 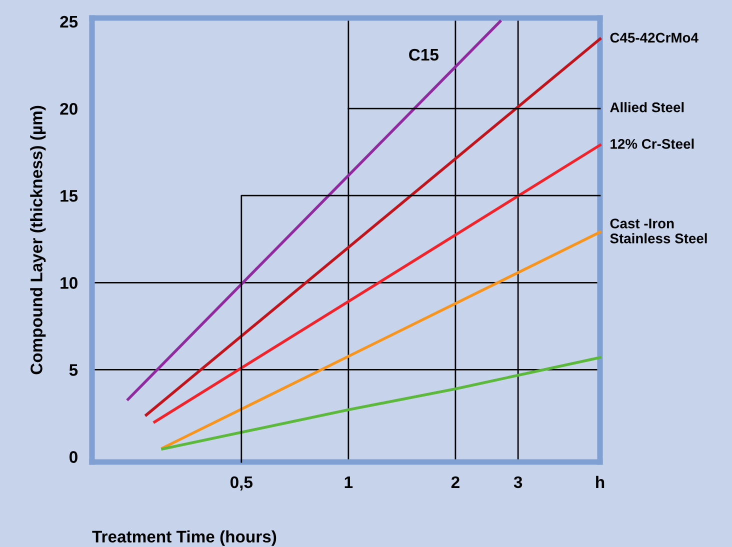 I want to click on y-tick-label: 5, so click(x=73, y=370).